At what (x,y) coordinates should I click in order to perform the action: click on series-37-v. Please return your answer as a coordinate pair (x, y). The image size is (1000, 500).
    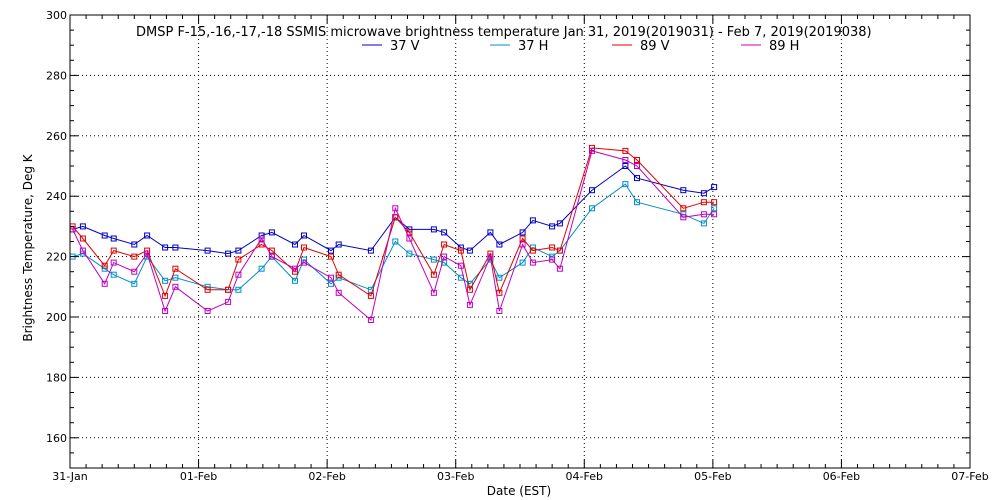
    Looking at the image, I should click on (393, 210).